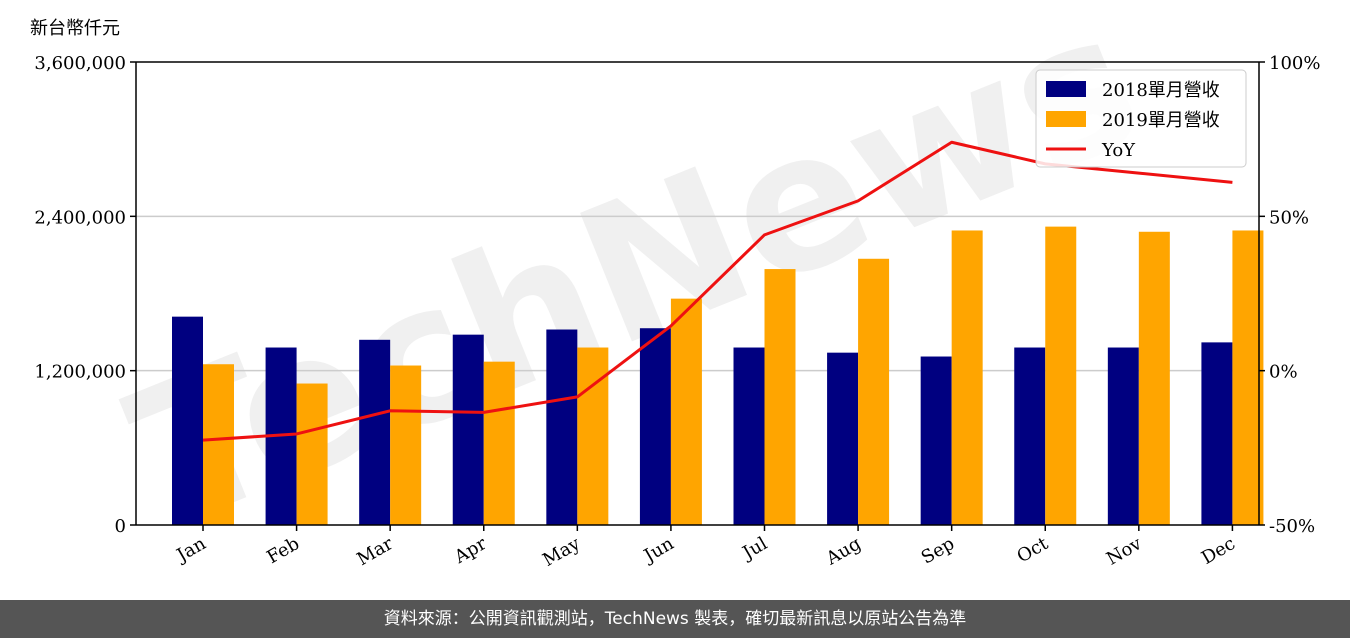 This screenshot has height=638, width=1350. What do you see at coordinates (561, 552) in the screenshot?
I see `x-tick-label: May` at bounding box center [561, 552].